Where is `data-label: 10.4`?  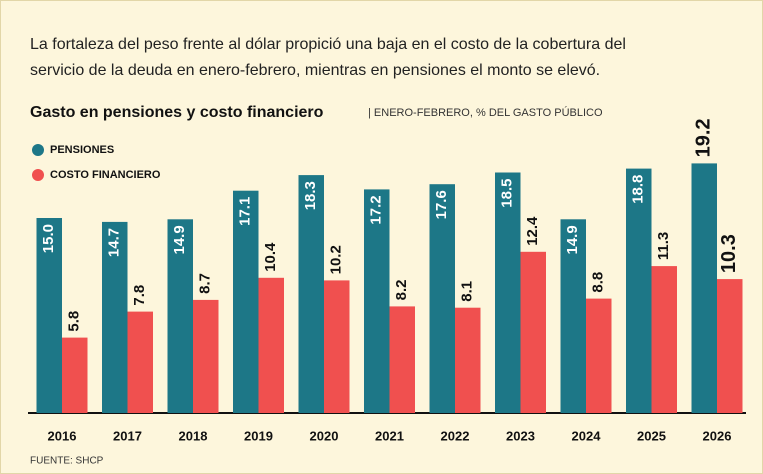
data-label: 10.4 is located at coordinates (270, 257).